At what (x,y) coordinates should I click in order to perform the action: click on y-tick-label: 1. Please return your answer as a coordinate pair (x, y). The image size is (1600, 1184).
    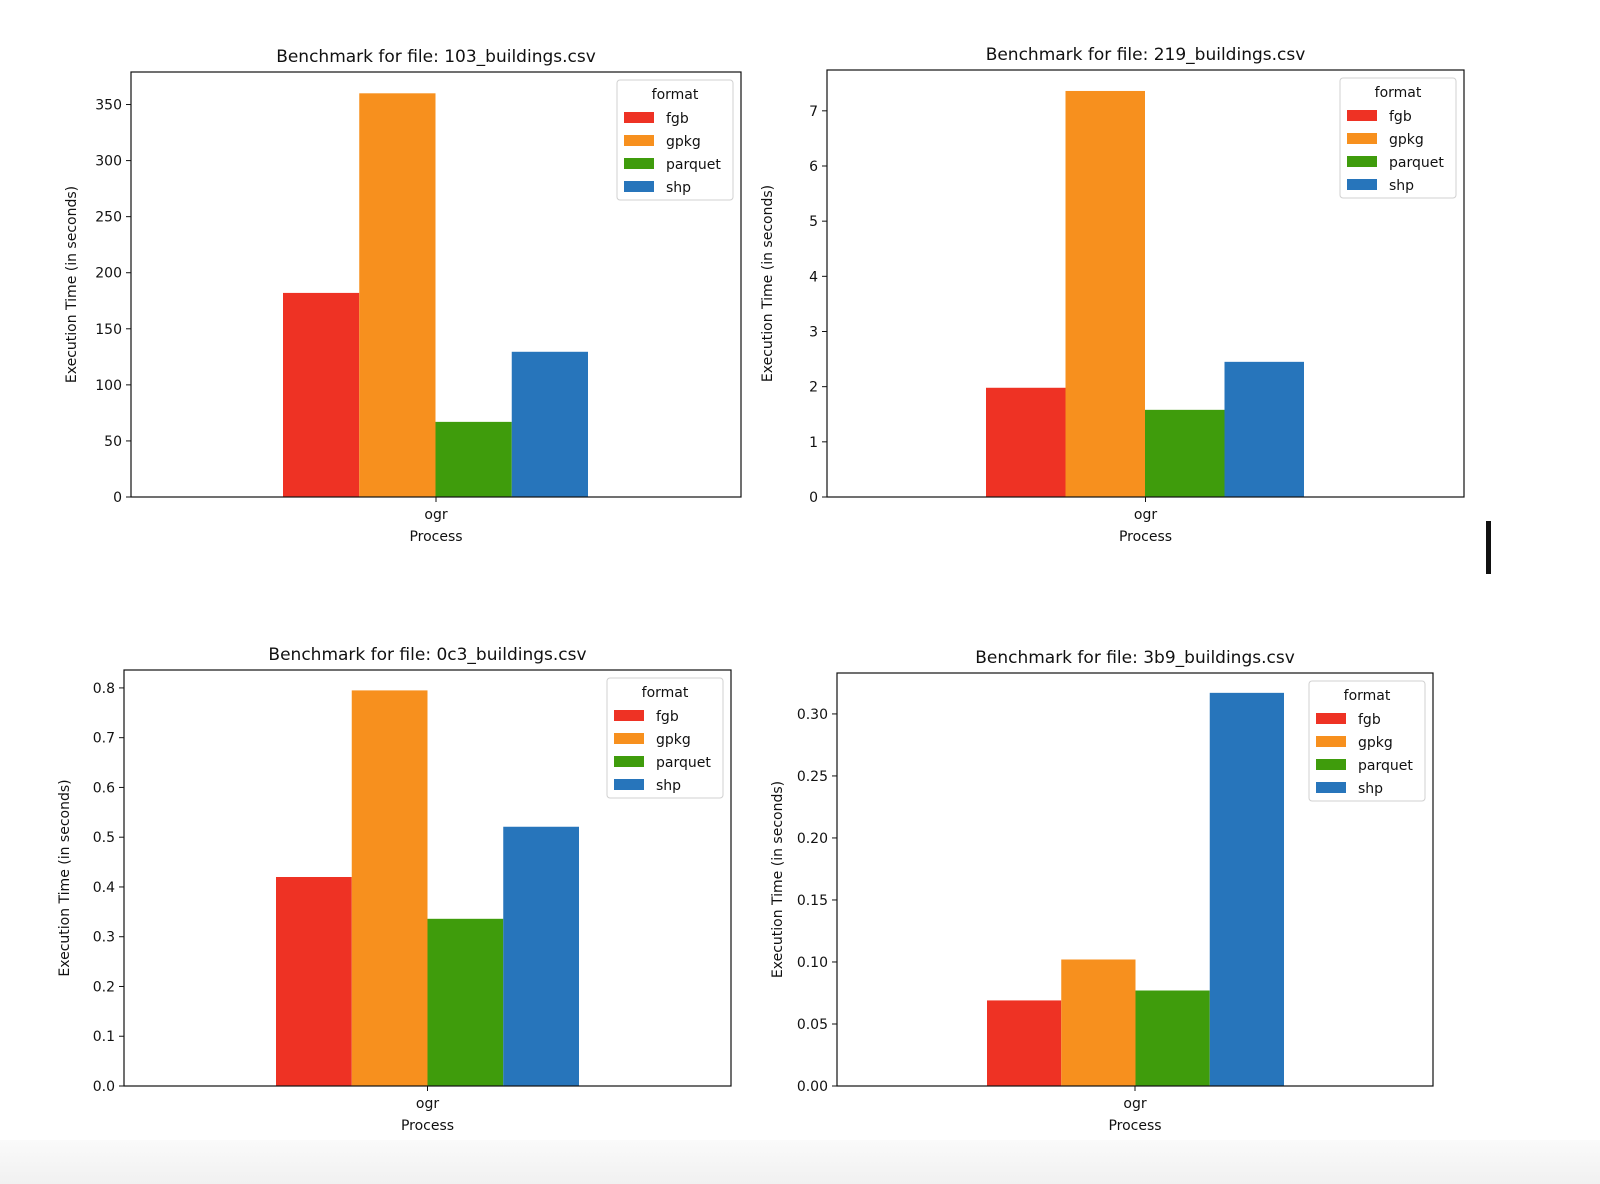
    Looking at the image, I should click on (813, 443).